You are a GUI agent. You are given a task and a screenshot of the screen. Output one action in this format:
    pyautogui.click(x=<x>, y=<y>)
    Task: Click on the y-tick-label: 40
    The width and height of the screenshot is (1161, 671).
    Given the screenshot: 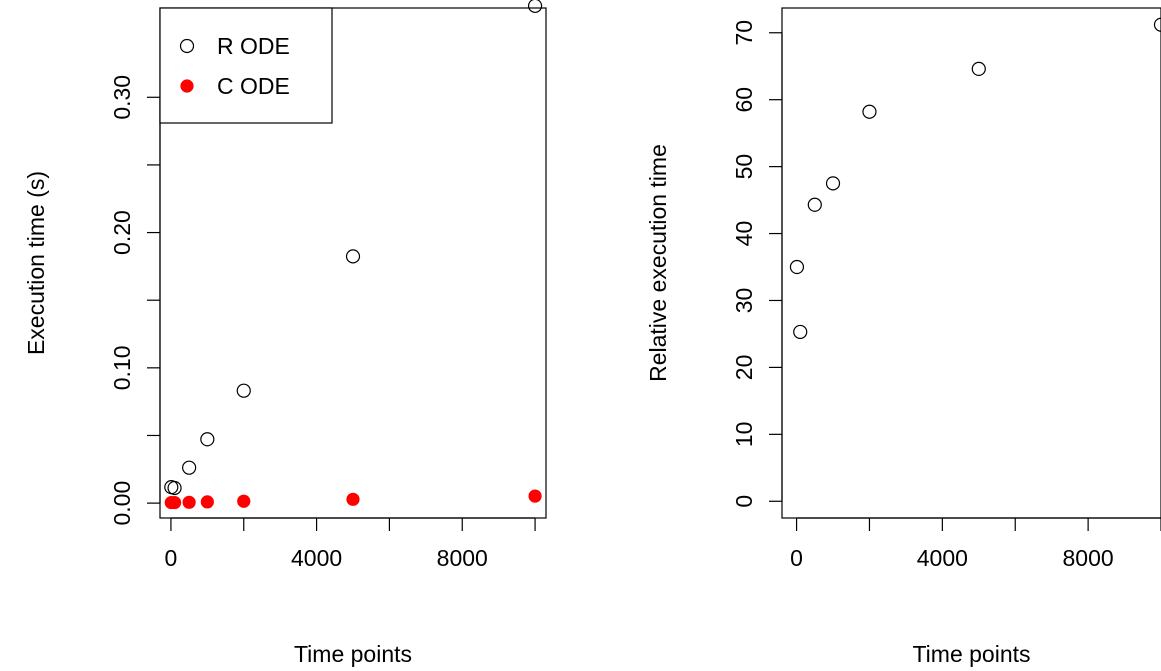 What is the action you would take?
    pyautogui.click(x=744, y=234)
    